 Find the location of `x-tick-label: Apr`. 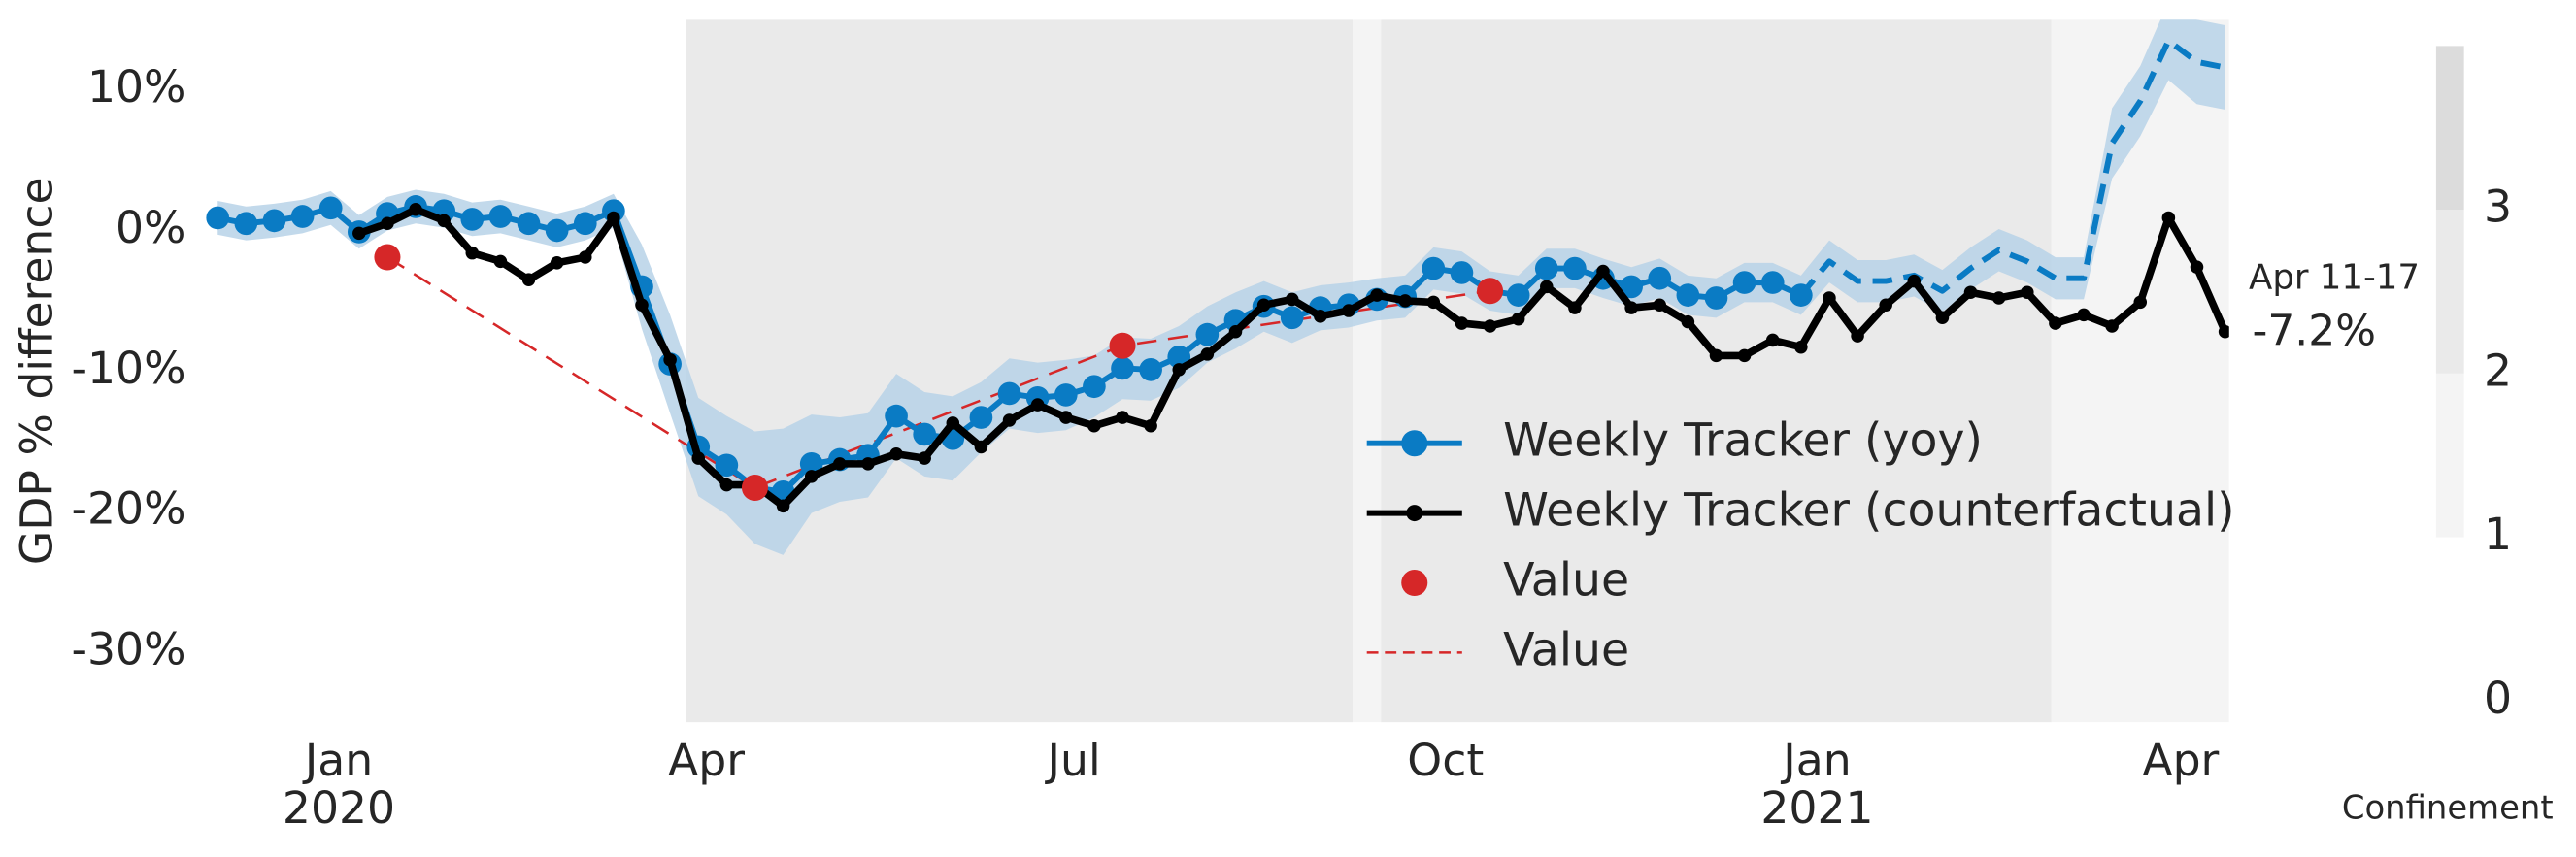

x-tick-label: Apr is located at coordinates (2181, 760).